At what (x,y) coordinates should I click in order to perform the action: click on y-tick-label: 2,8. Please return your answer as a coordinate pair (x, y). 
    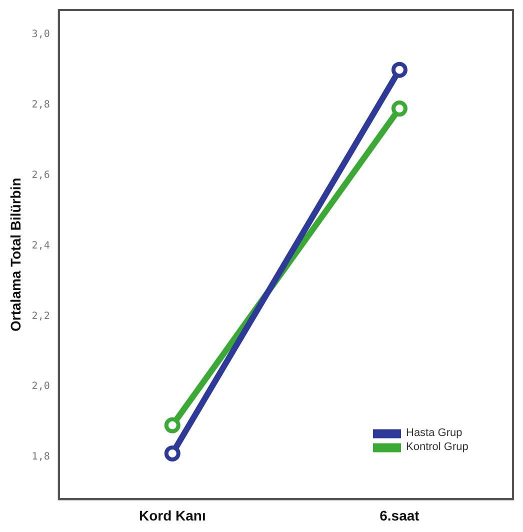
    Looking at the image, I should click on (41, 105).